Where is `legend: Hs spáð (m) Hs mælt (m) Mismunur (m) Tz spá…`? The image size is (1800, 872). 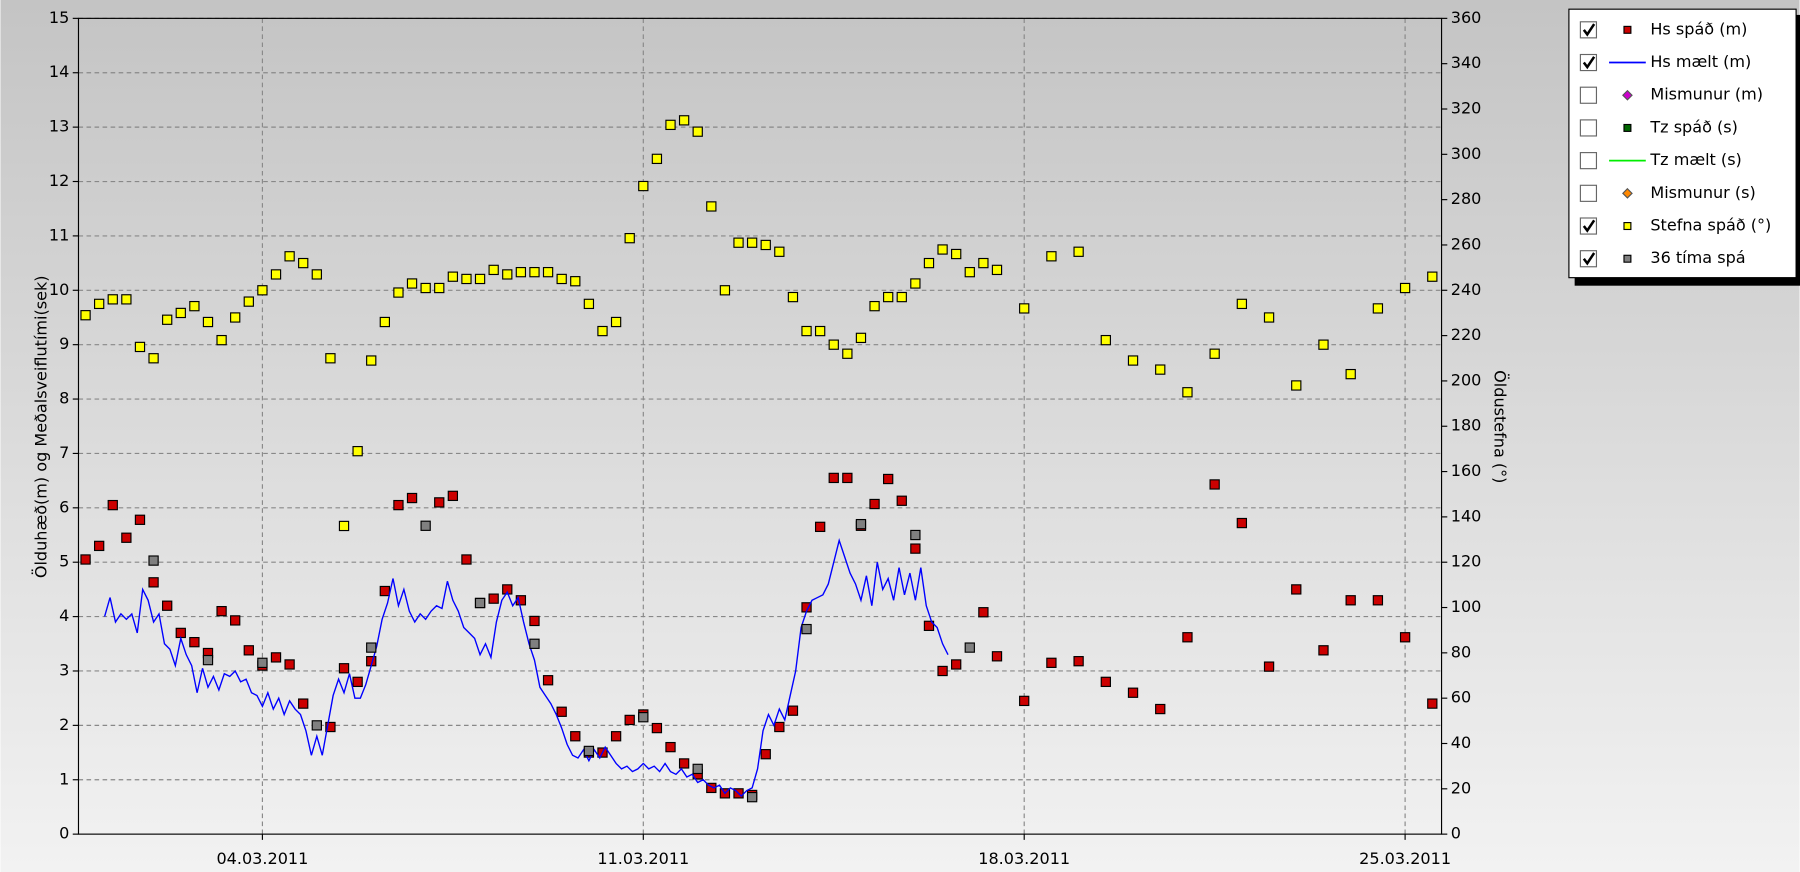 legend: Hs spáð (m) Hs mælt (m) Mismunur (m) Tz spá… is located at coordinates (1684, 147).